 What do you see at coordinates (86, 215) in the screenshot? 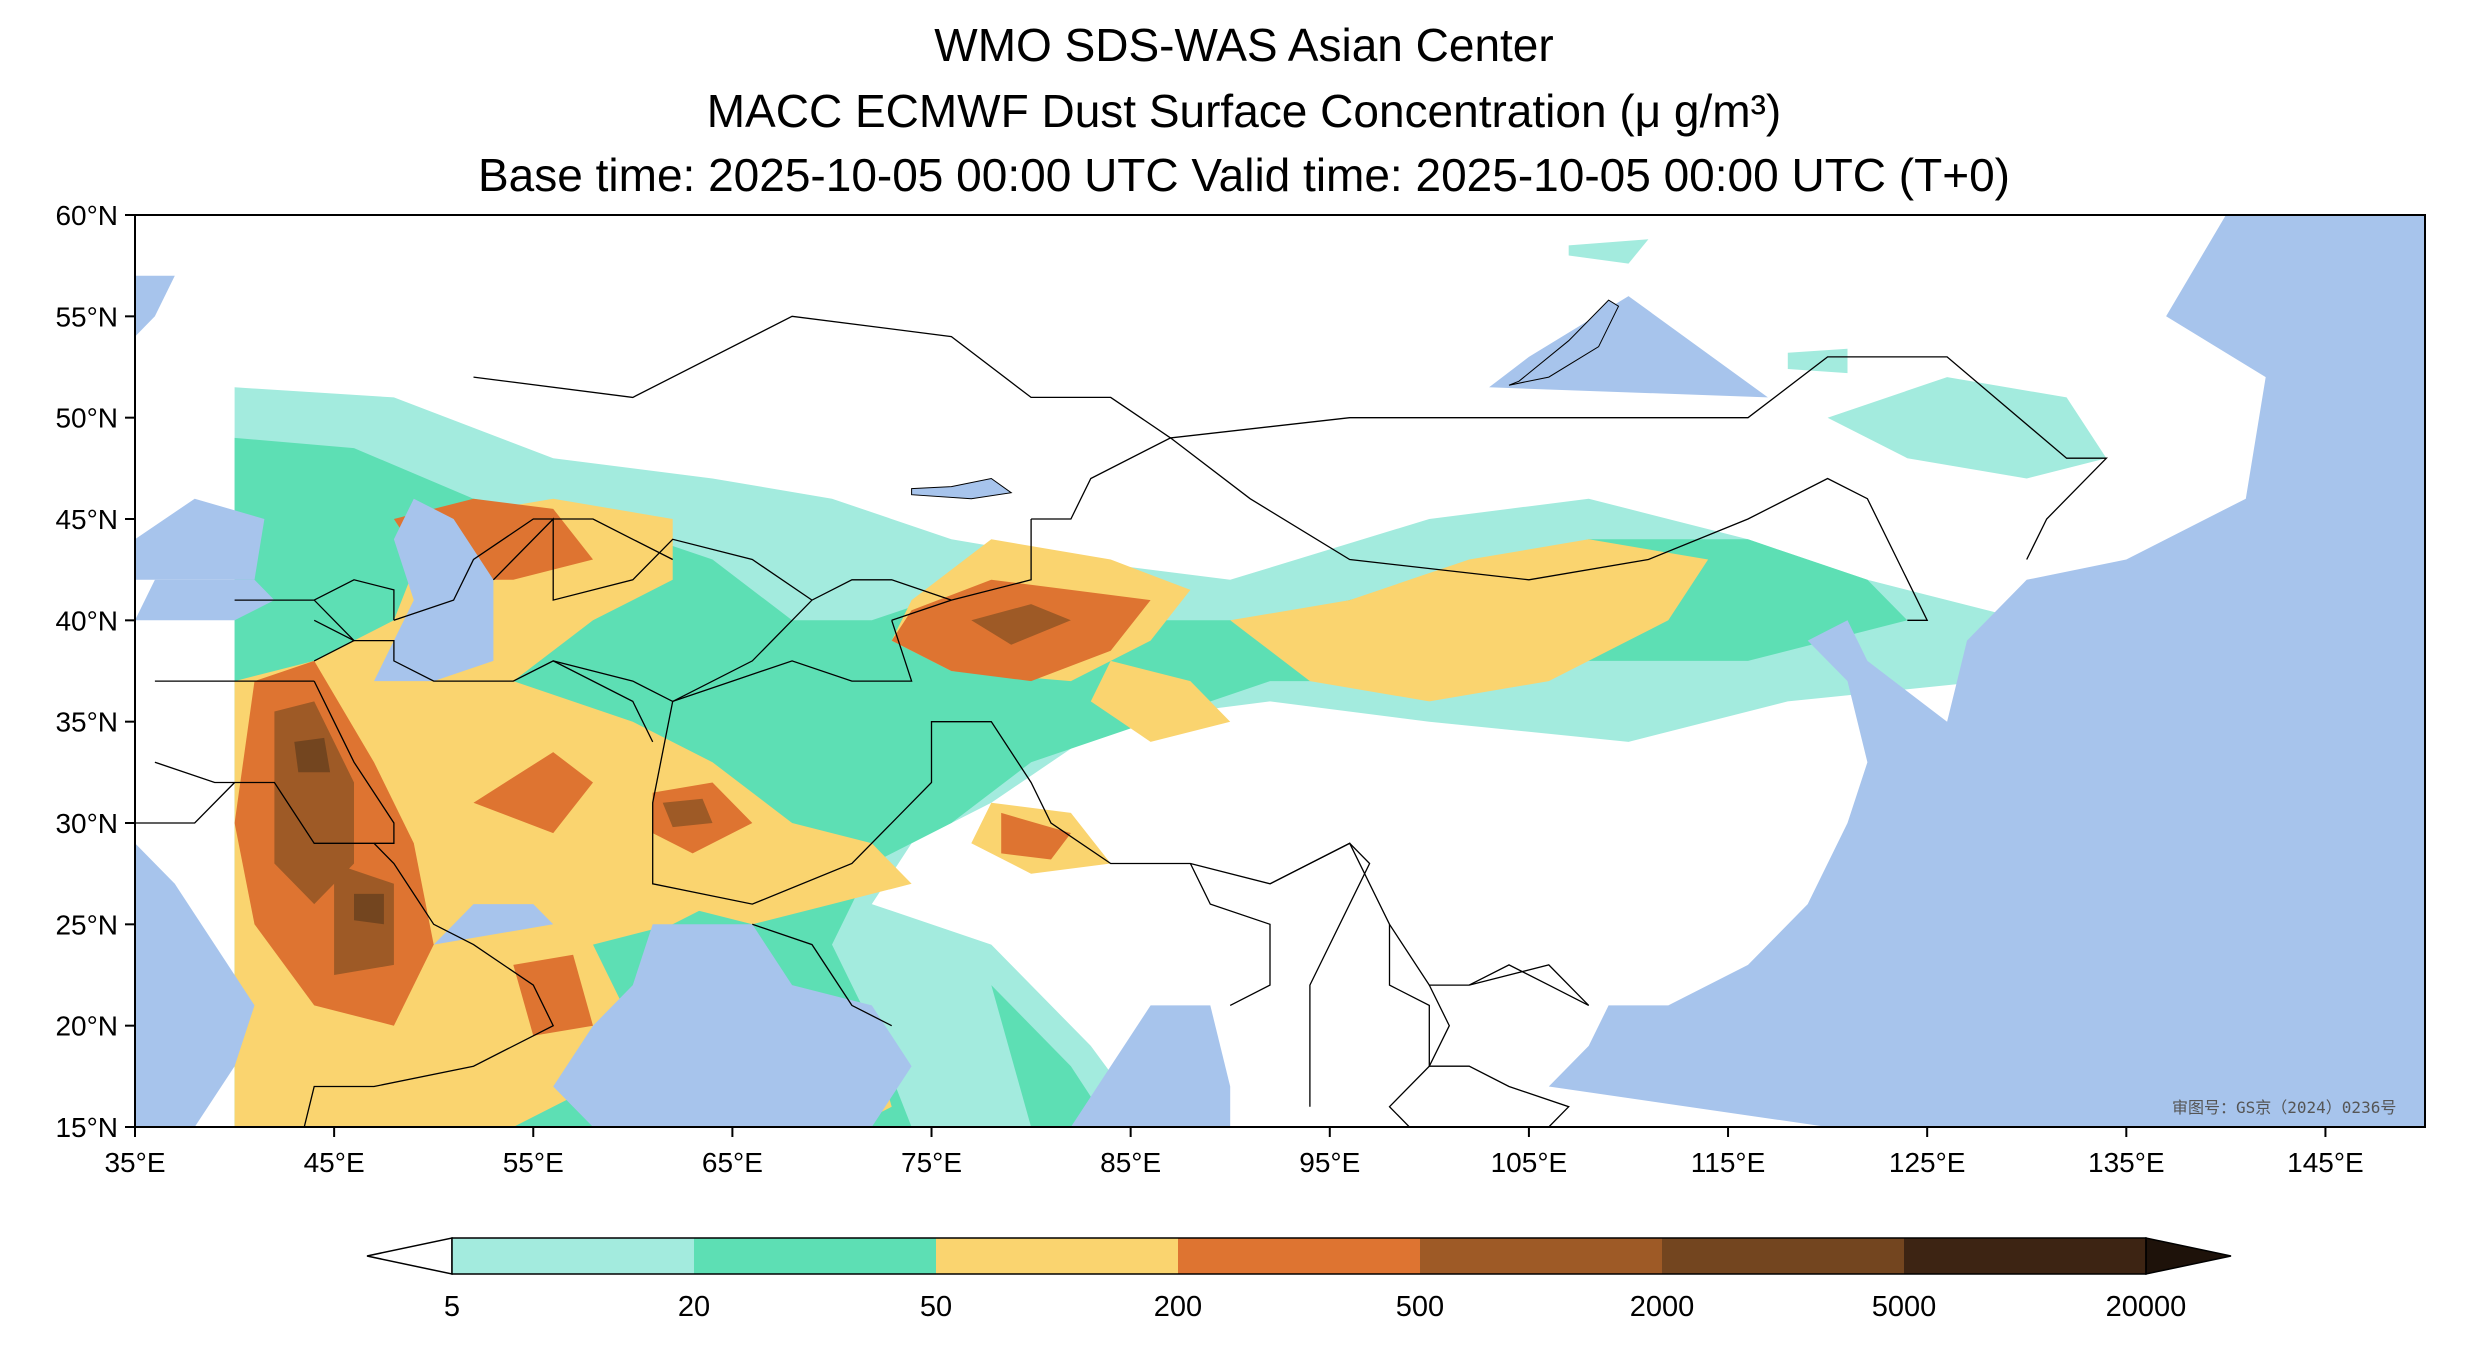
I see `lat-tick-label: 60°N` at bounding box center [86, 215].